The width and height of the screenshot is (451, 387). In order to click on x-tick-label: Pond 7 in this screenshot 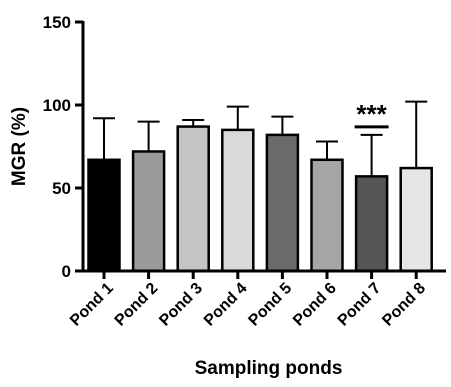, I will do `click(360, 305)`.